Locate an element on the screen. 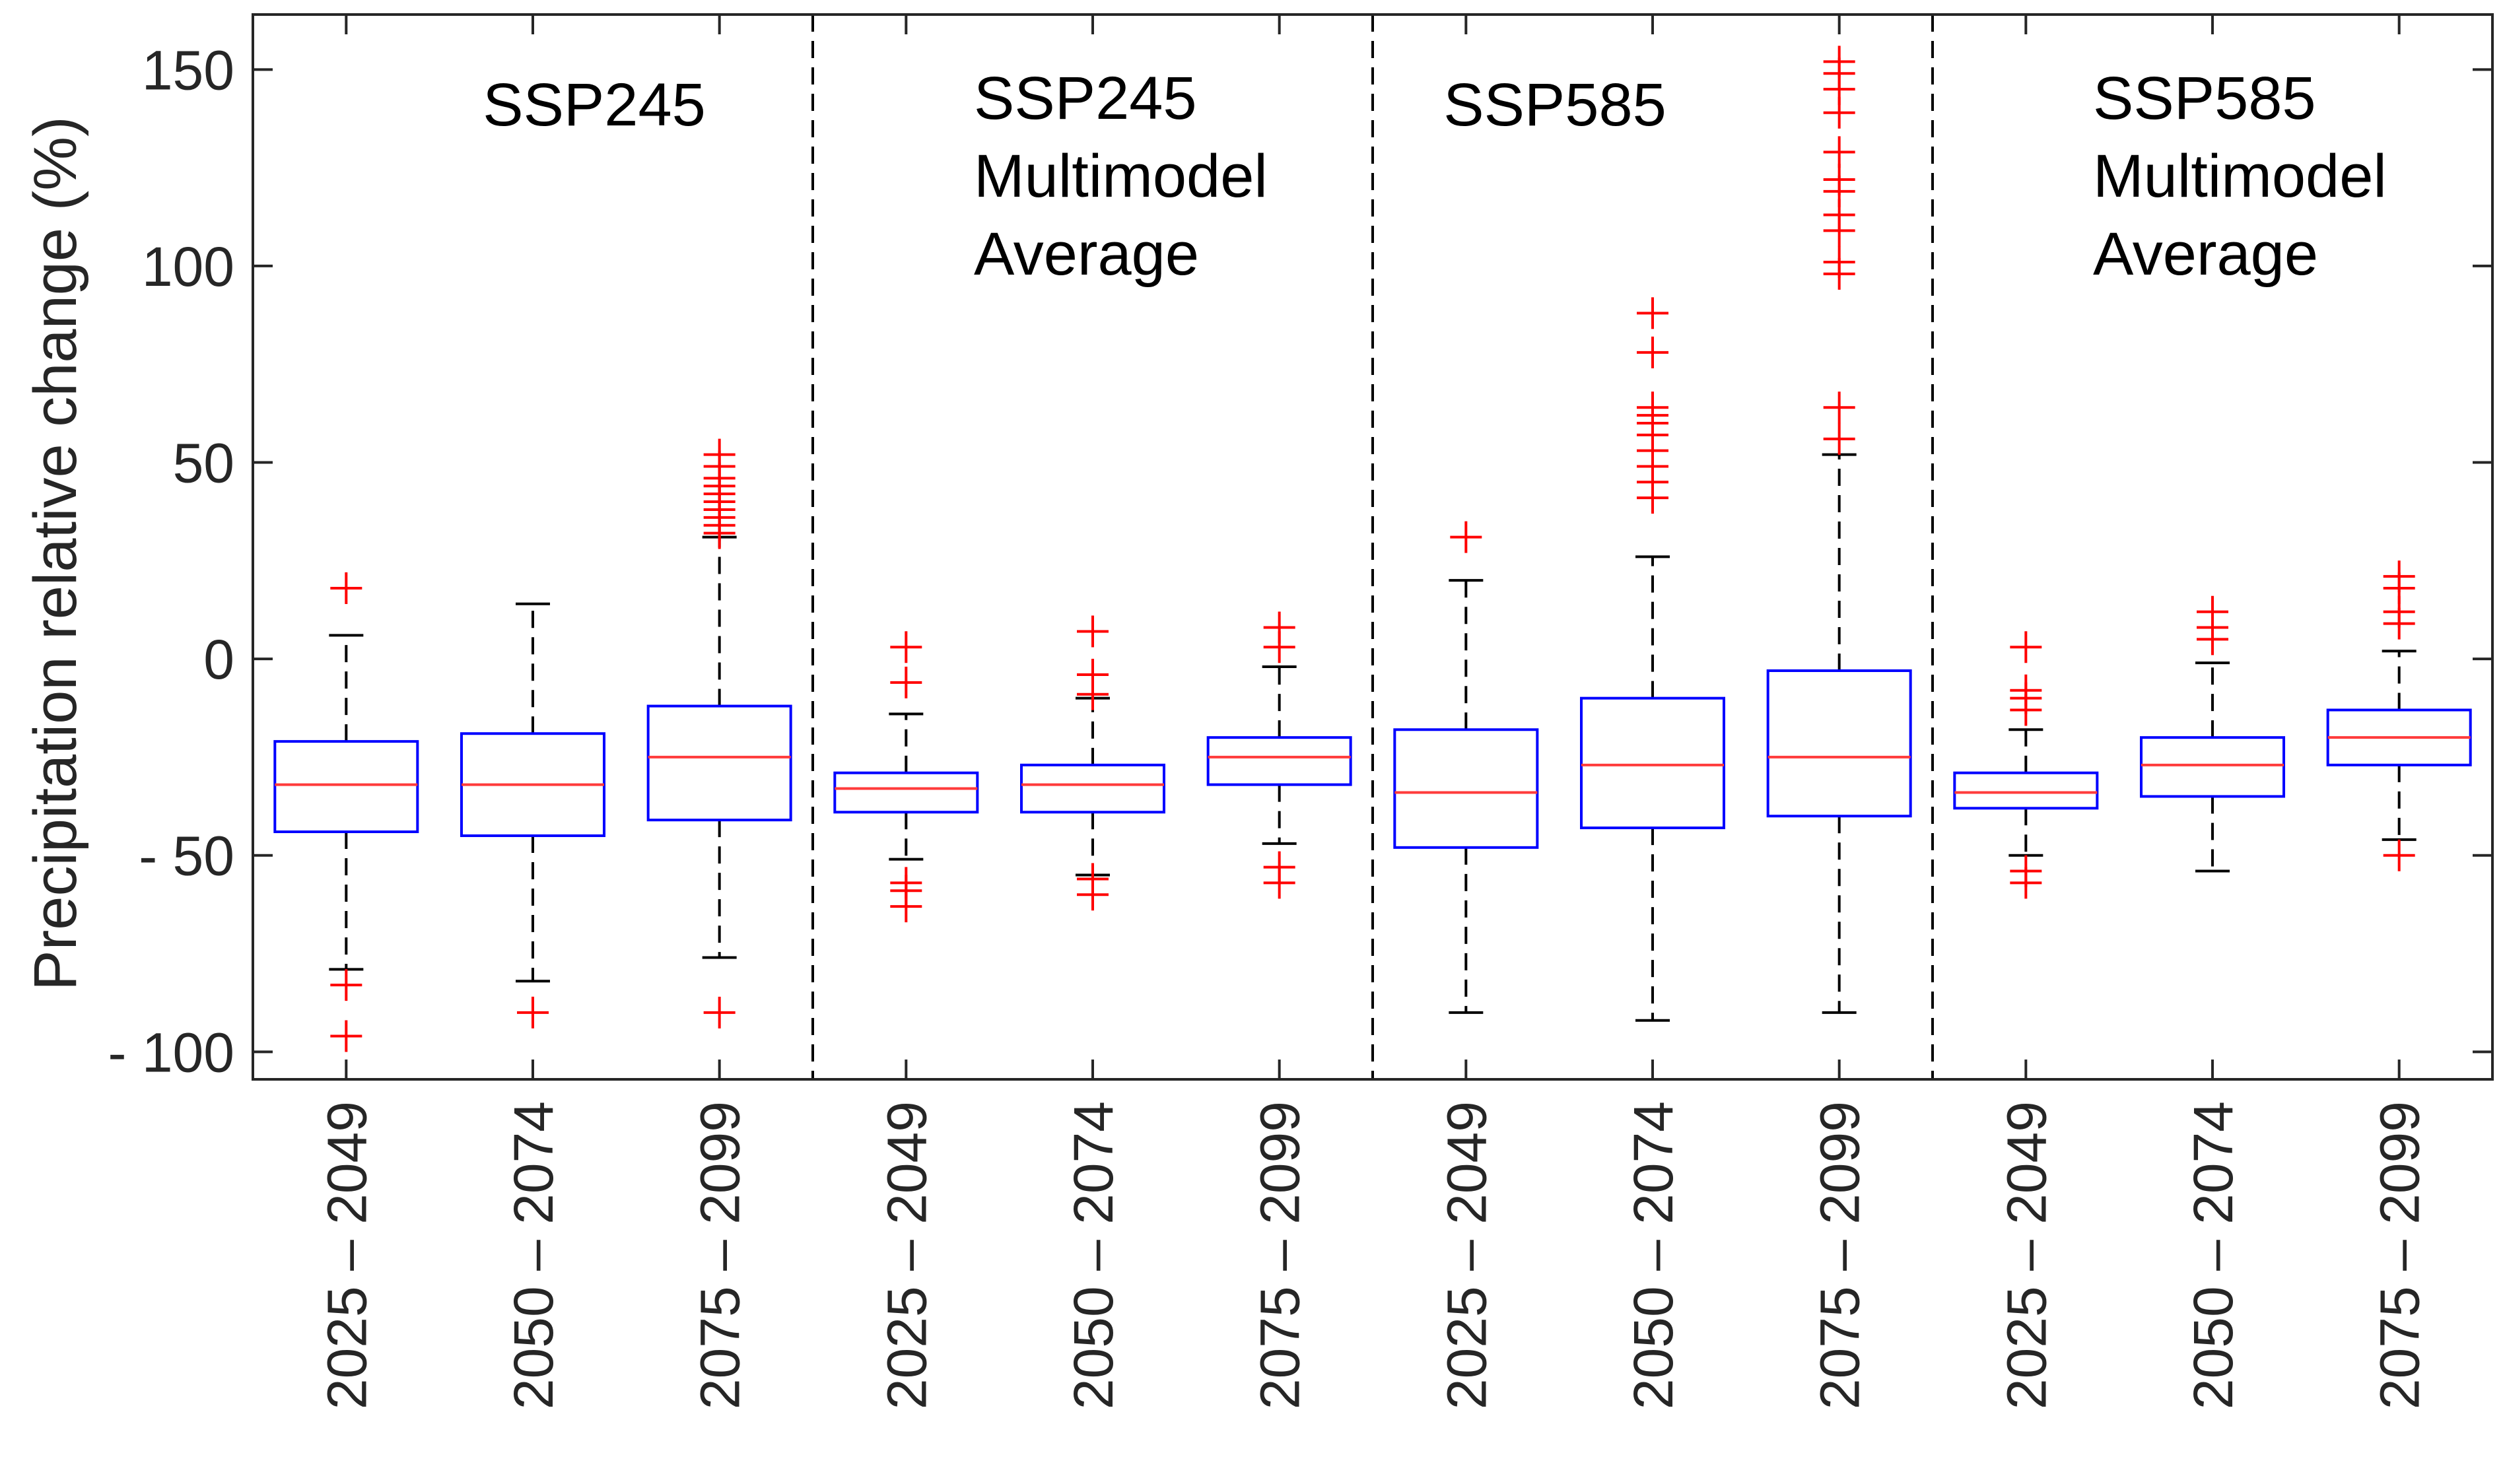 The width and height of the screenshot is (2505, 1484). y-axis-title: Precipitation relative change (%) is located at coordinates (56, 553).